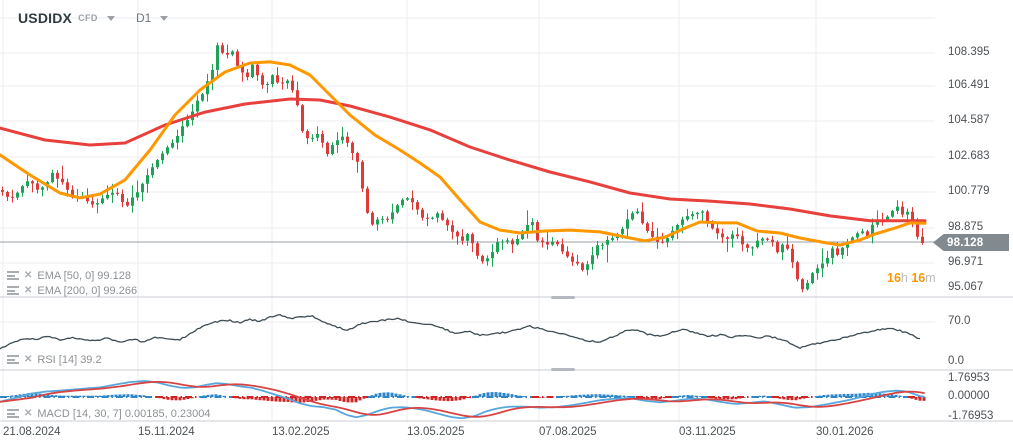 This screenshot has height=447, width=1013. I want to click on macd-label: MACD [14, 30, 7] 0.00185, 0.23004, so click(124, 413).